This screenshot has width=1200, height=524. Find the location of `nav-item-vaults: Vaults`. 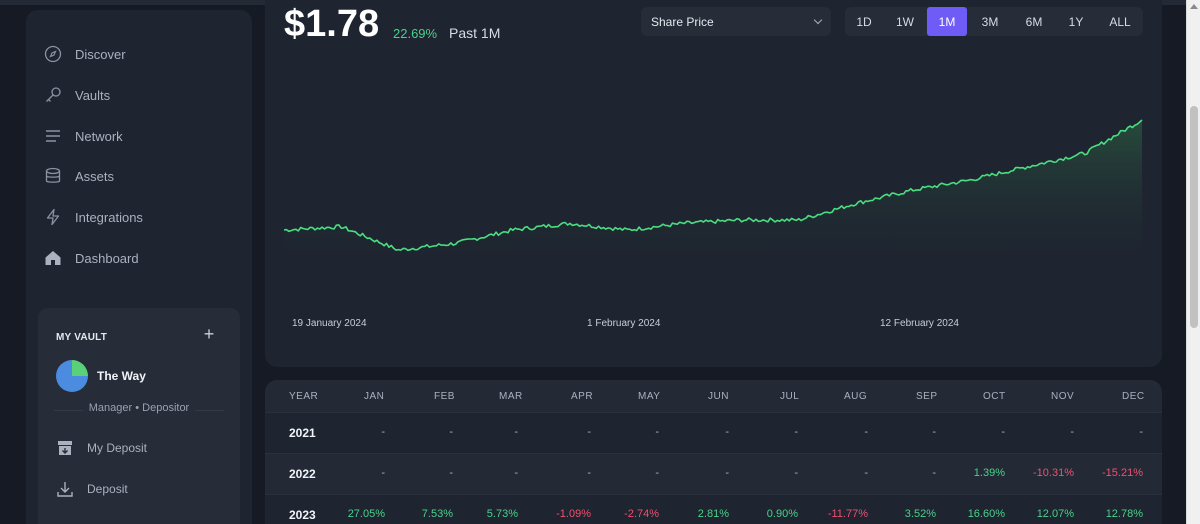

nav-item-vaults: Vaults is located at coordinates (77, 95).